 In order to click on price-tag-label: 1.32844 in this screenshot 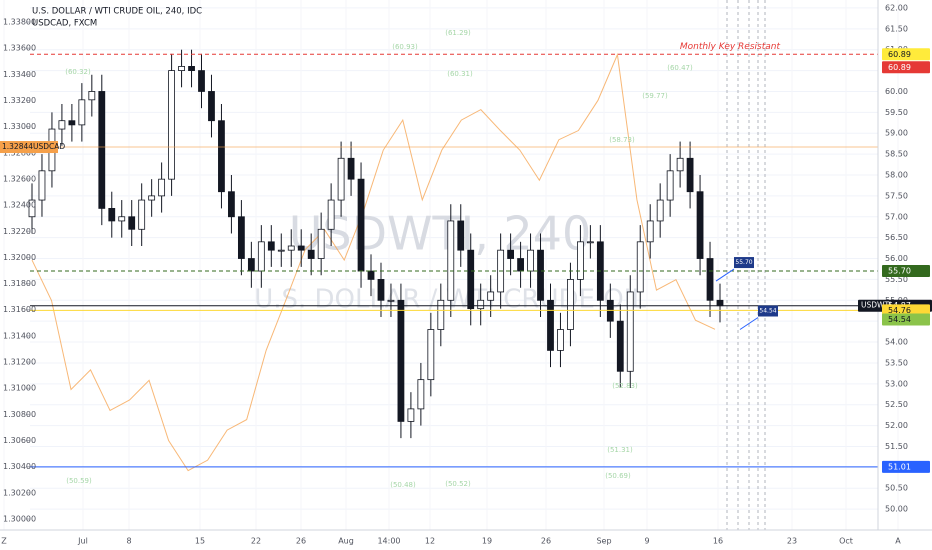, I will do `click(17, 146)`.